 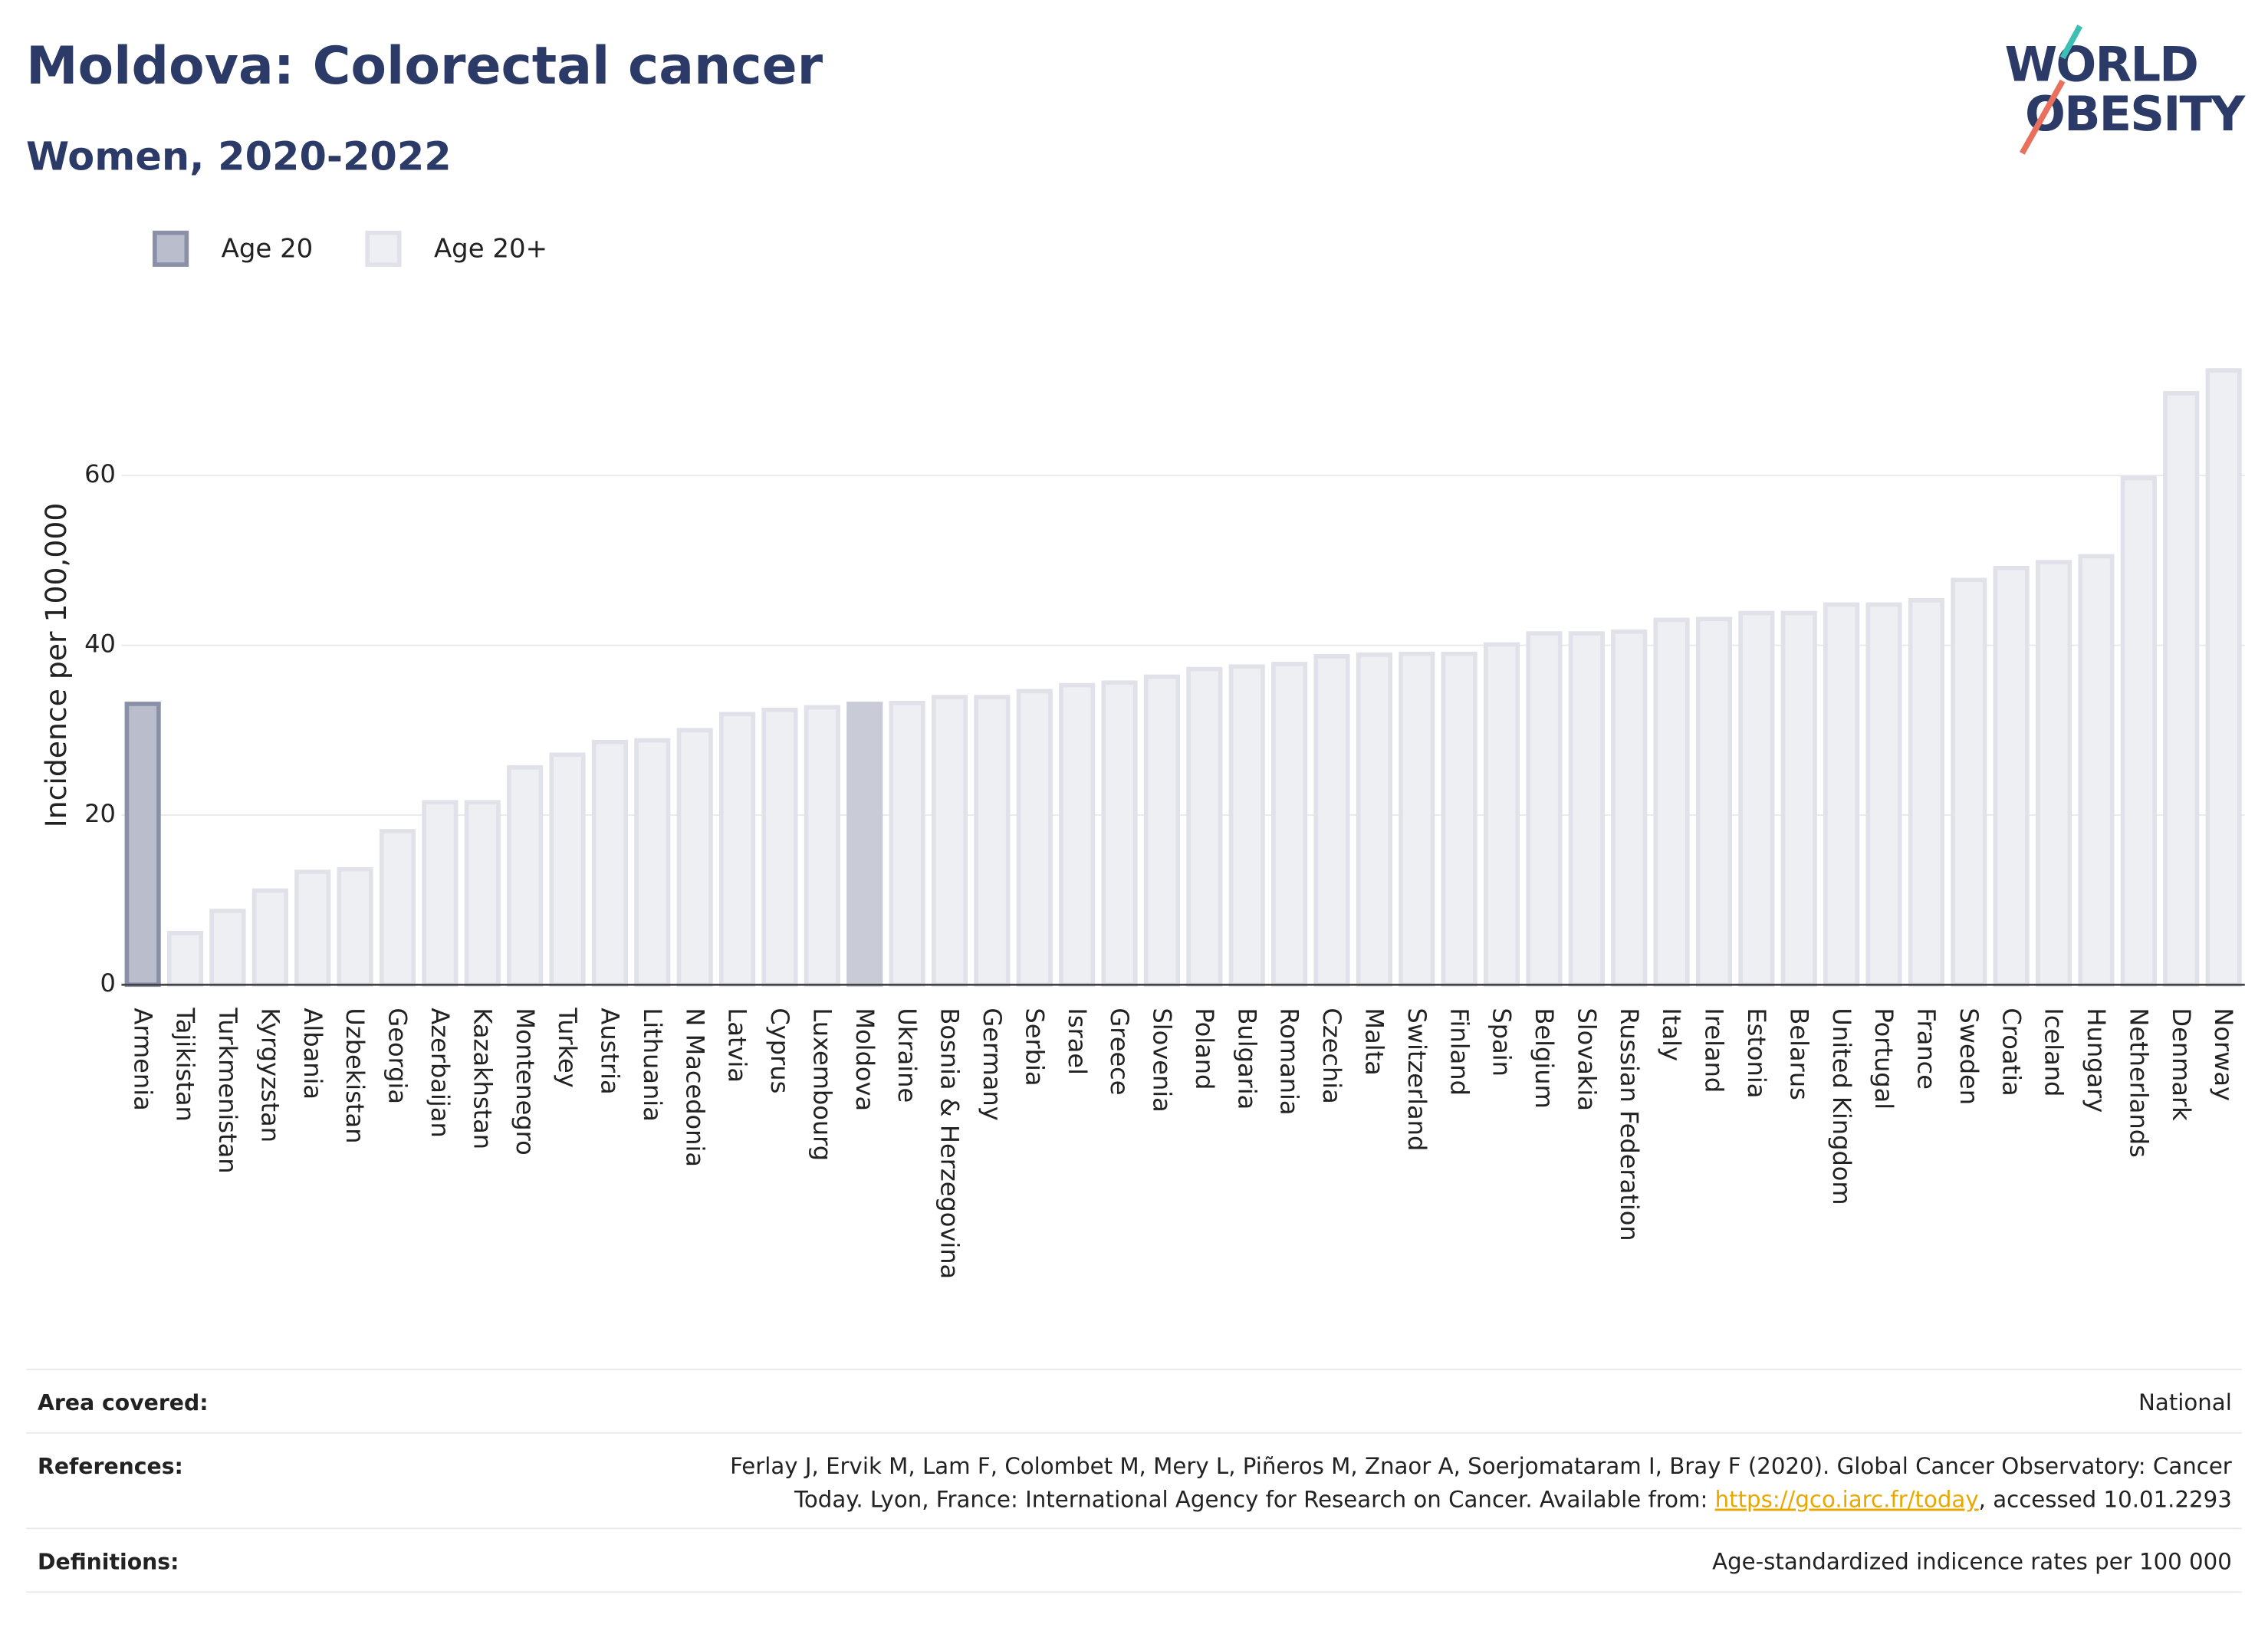 I want to click on x-tick-label: Cyprus, so click(x=779, y=1051).